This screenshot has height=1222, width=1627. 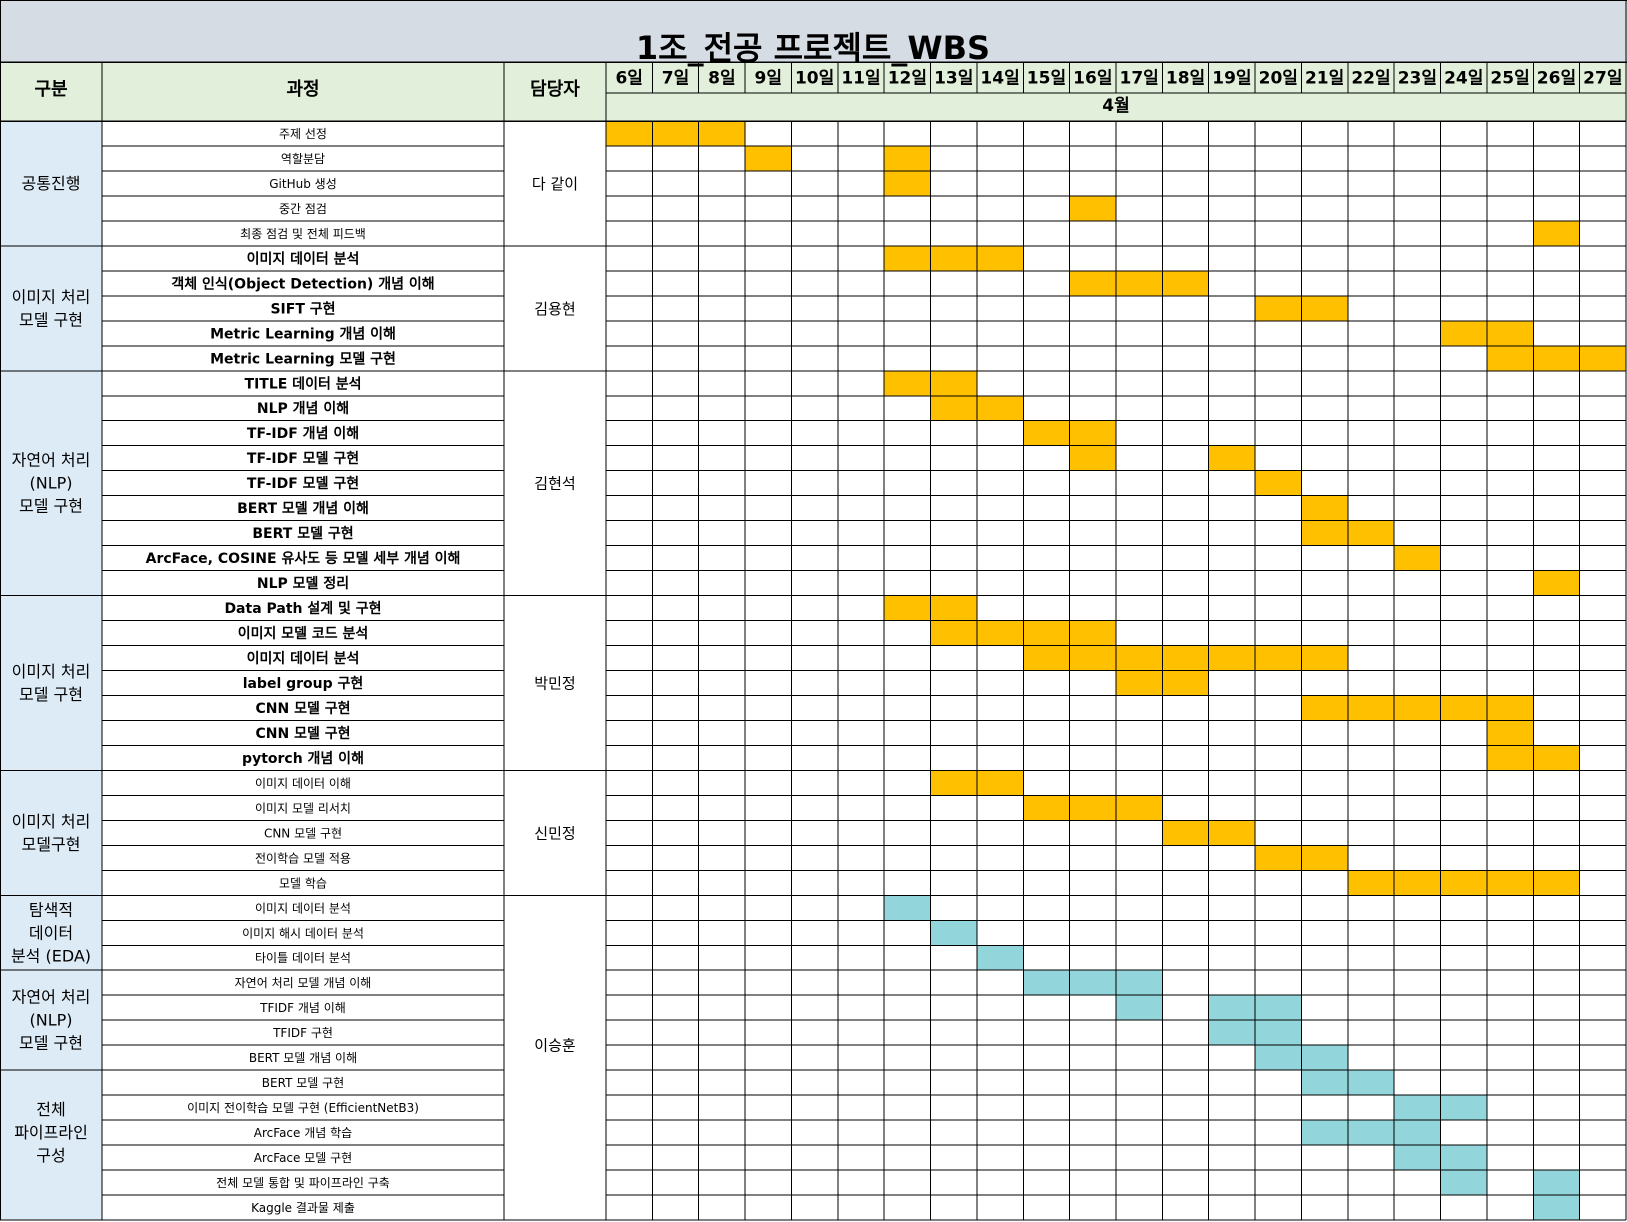 I want to click on day-label: 21일, so click(x=1324, y=79).